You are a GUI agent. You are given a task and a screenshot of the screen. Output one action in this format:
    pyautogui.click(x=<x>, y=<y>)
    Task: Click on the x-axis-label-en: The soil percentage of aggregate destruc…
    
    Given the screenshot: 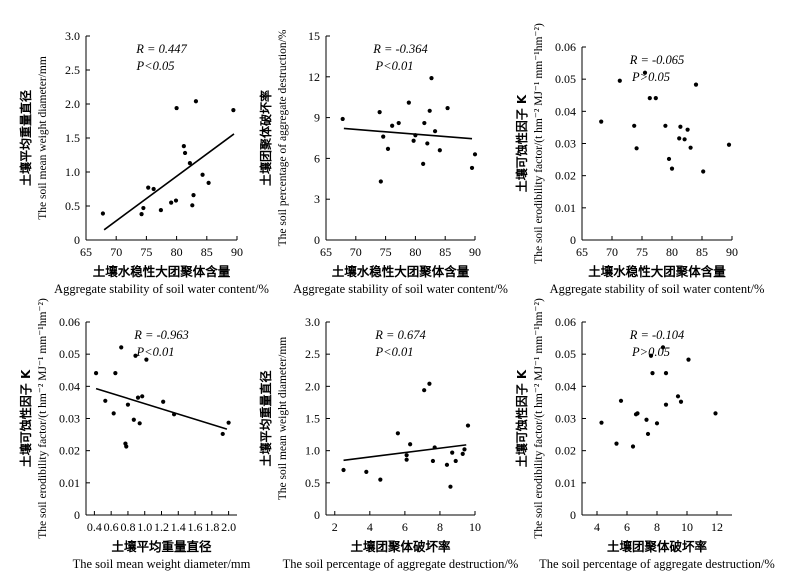 What is the action you would take?
    pyautogui.click(x=657, y=564)
    